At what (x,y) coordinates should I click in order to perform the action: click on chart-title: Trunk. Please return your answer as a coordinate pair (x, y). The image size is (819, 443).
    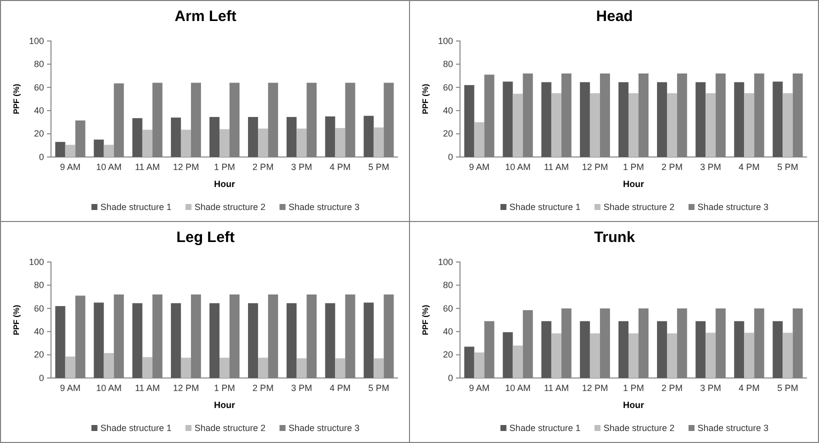
    Looking at the image, I should click on (615, 237).